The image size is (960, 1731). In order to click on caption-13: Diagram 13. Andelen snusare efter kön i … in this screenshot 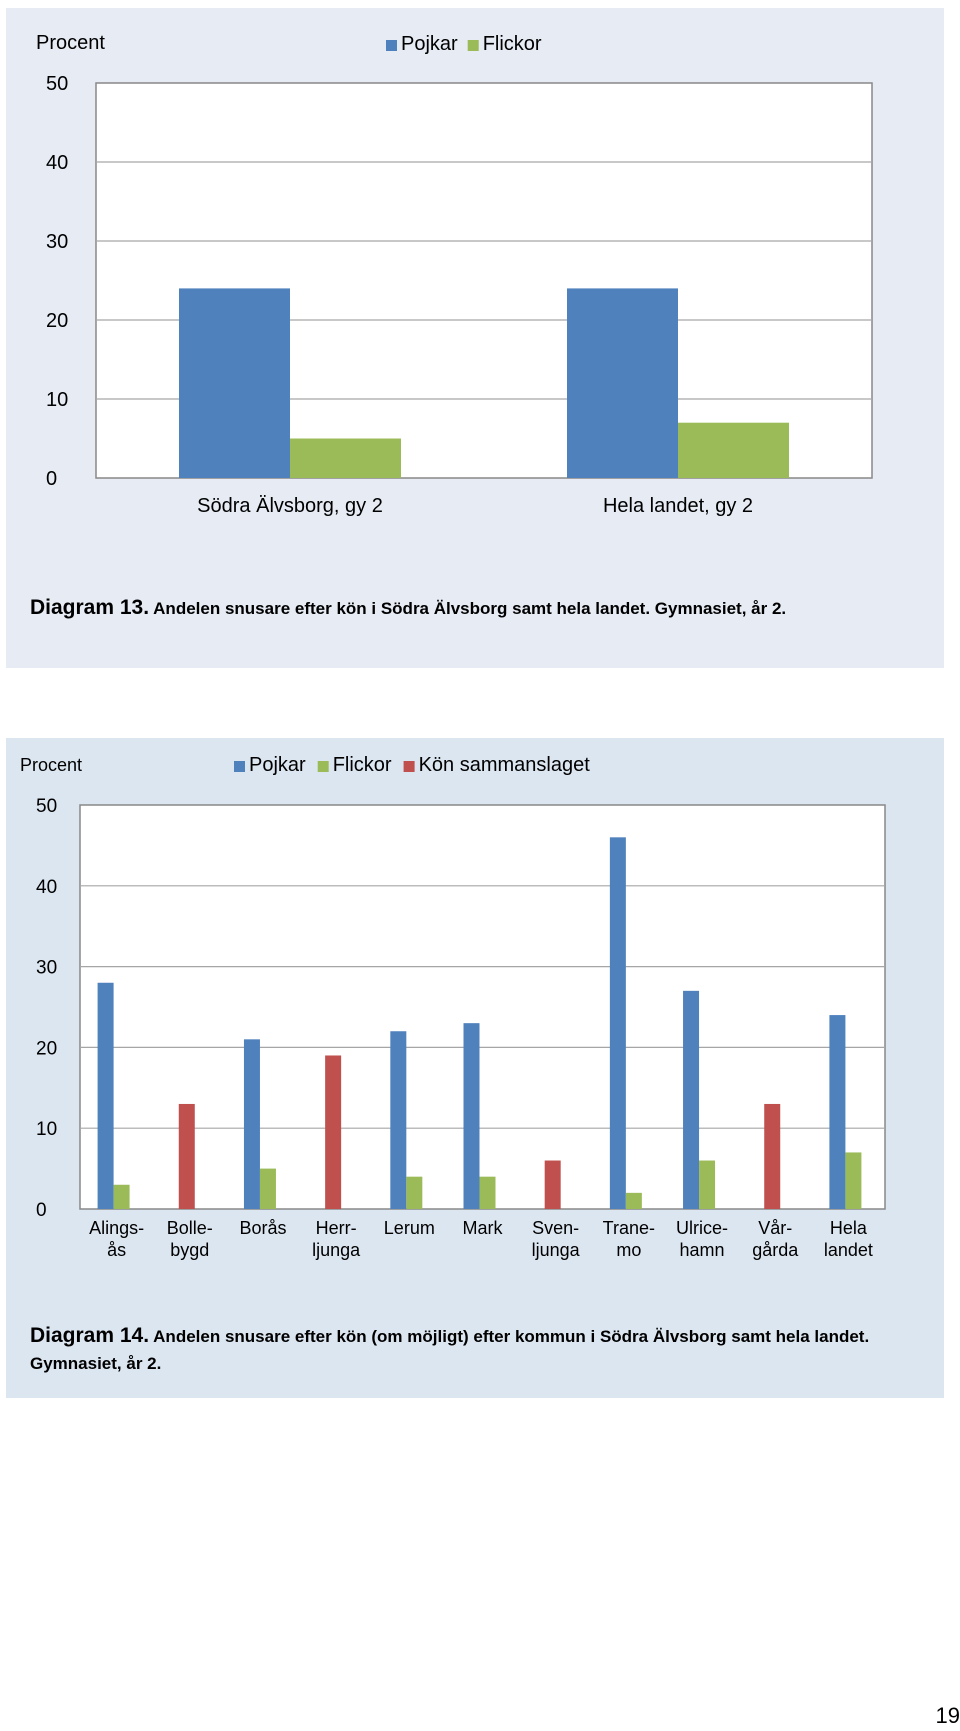, I will do `click(475, 608)`.